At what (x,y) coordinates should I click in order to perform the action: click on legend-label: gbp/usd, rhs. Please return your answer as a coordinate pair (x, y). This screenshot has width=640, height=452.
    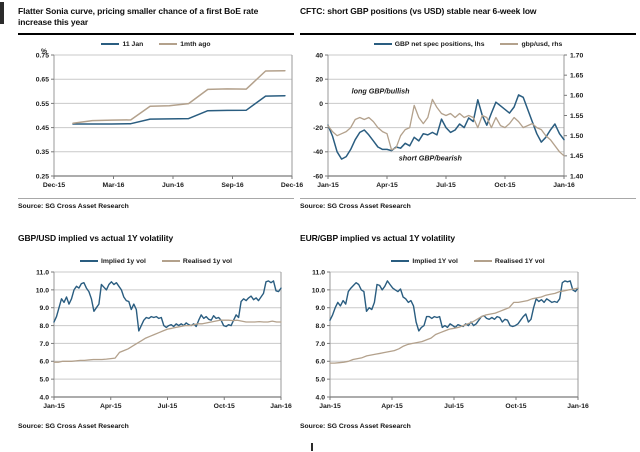
    Looking at the image, I should click on (542, 44).